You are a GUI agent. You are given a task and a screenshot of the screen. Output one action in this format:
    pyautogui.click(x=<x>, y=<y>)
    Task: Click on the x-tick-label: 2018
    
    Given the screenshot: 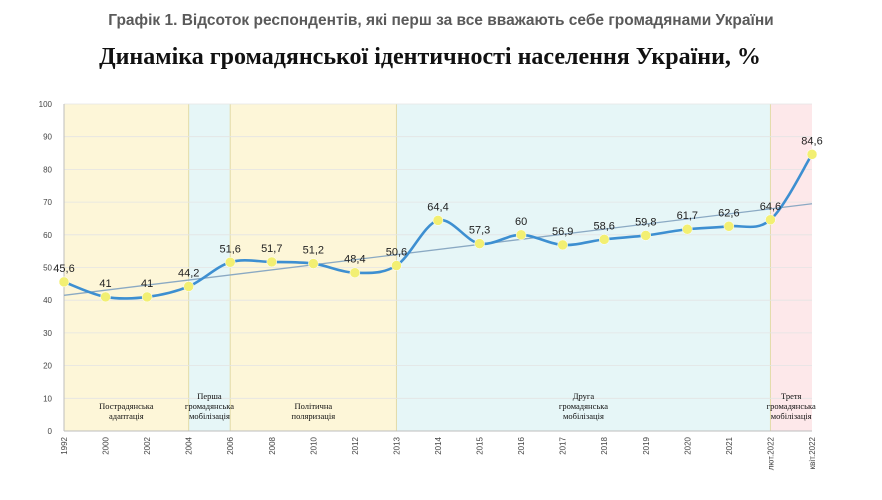 What is the action you would take?
    pyautogui.click(x=604, y=445)
    